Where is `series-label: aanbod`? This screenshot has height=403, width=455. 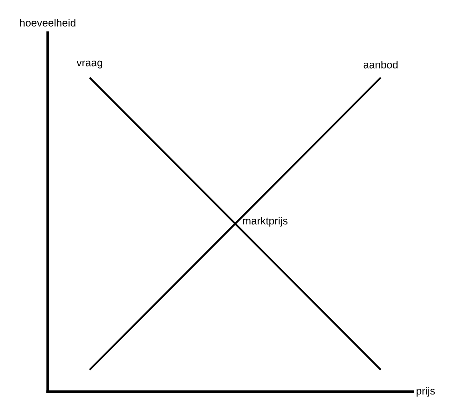 series-label: aanbod is located at coordinates (381, 64).